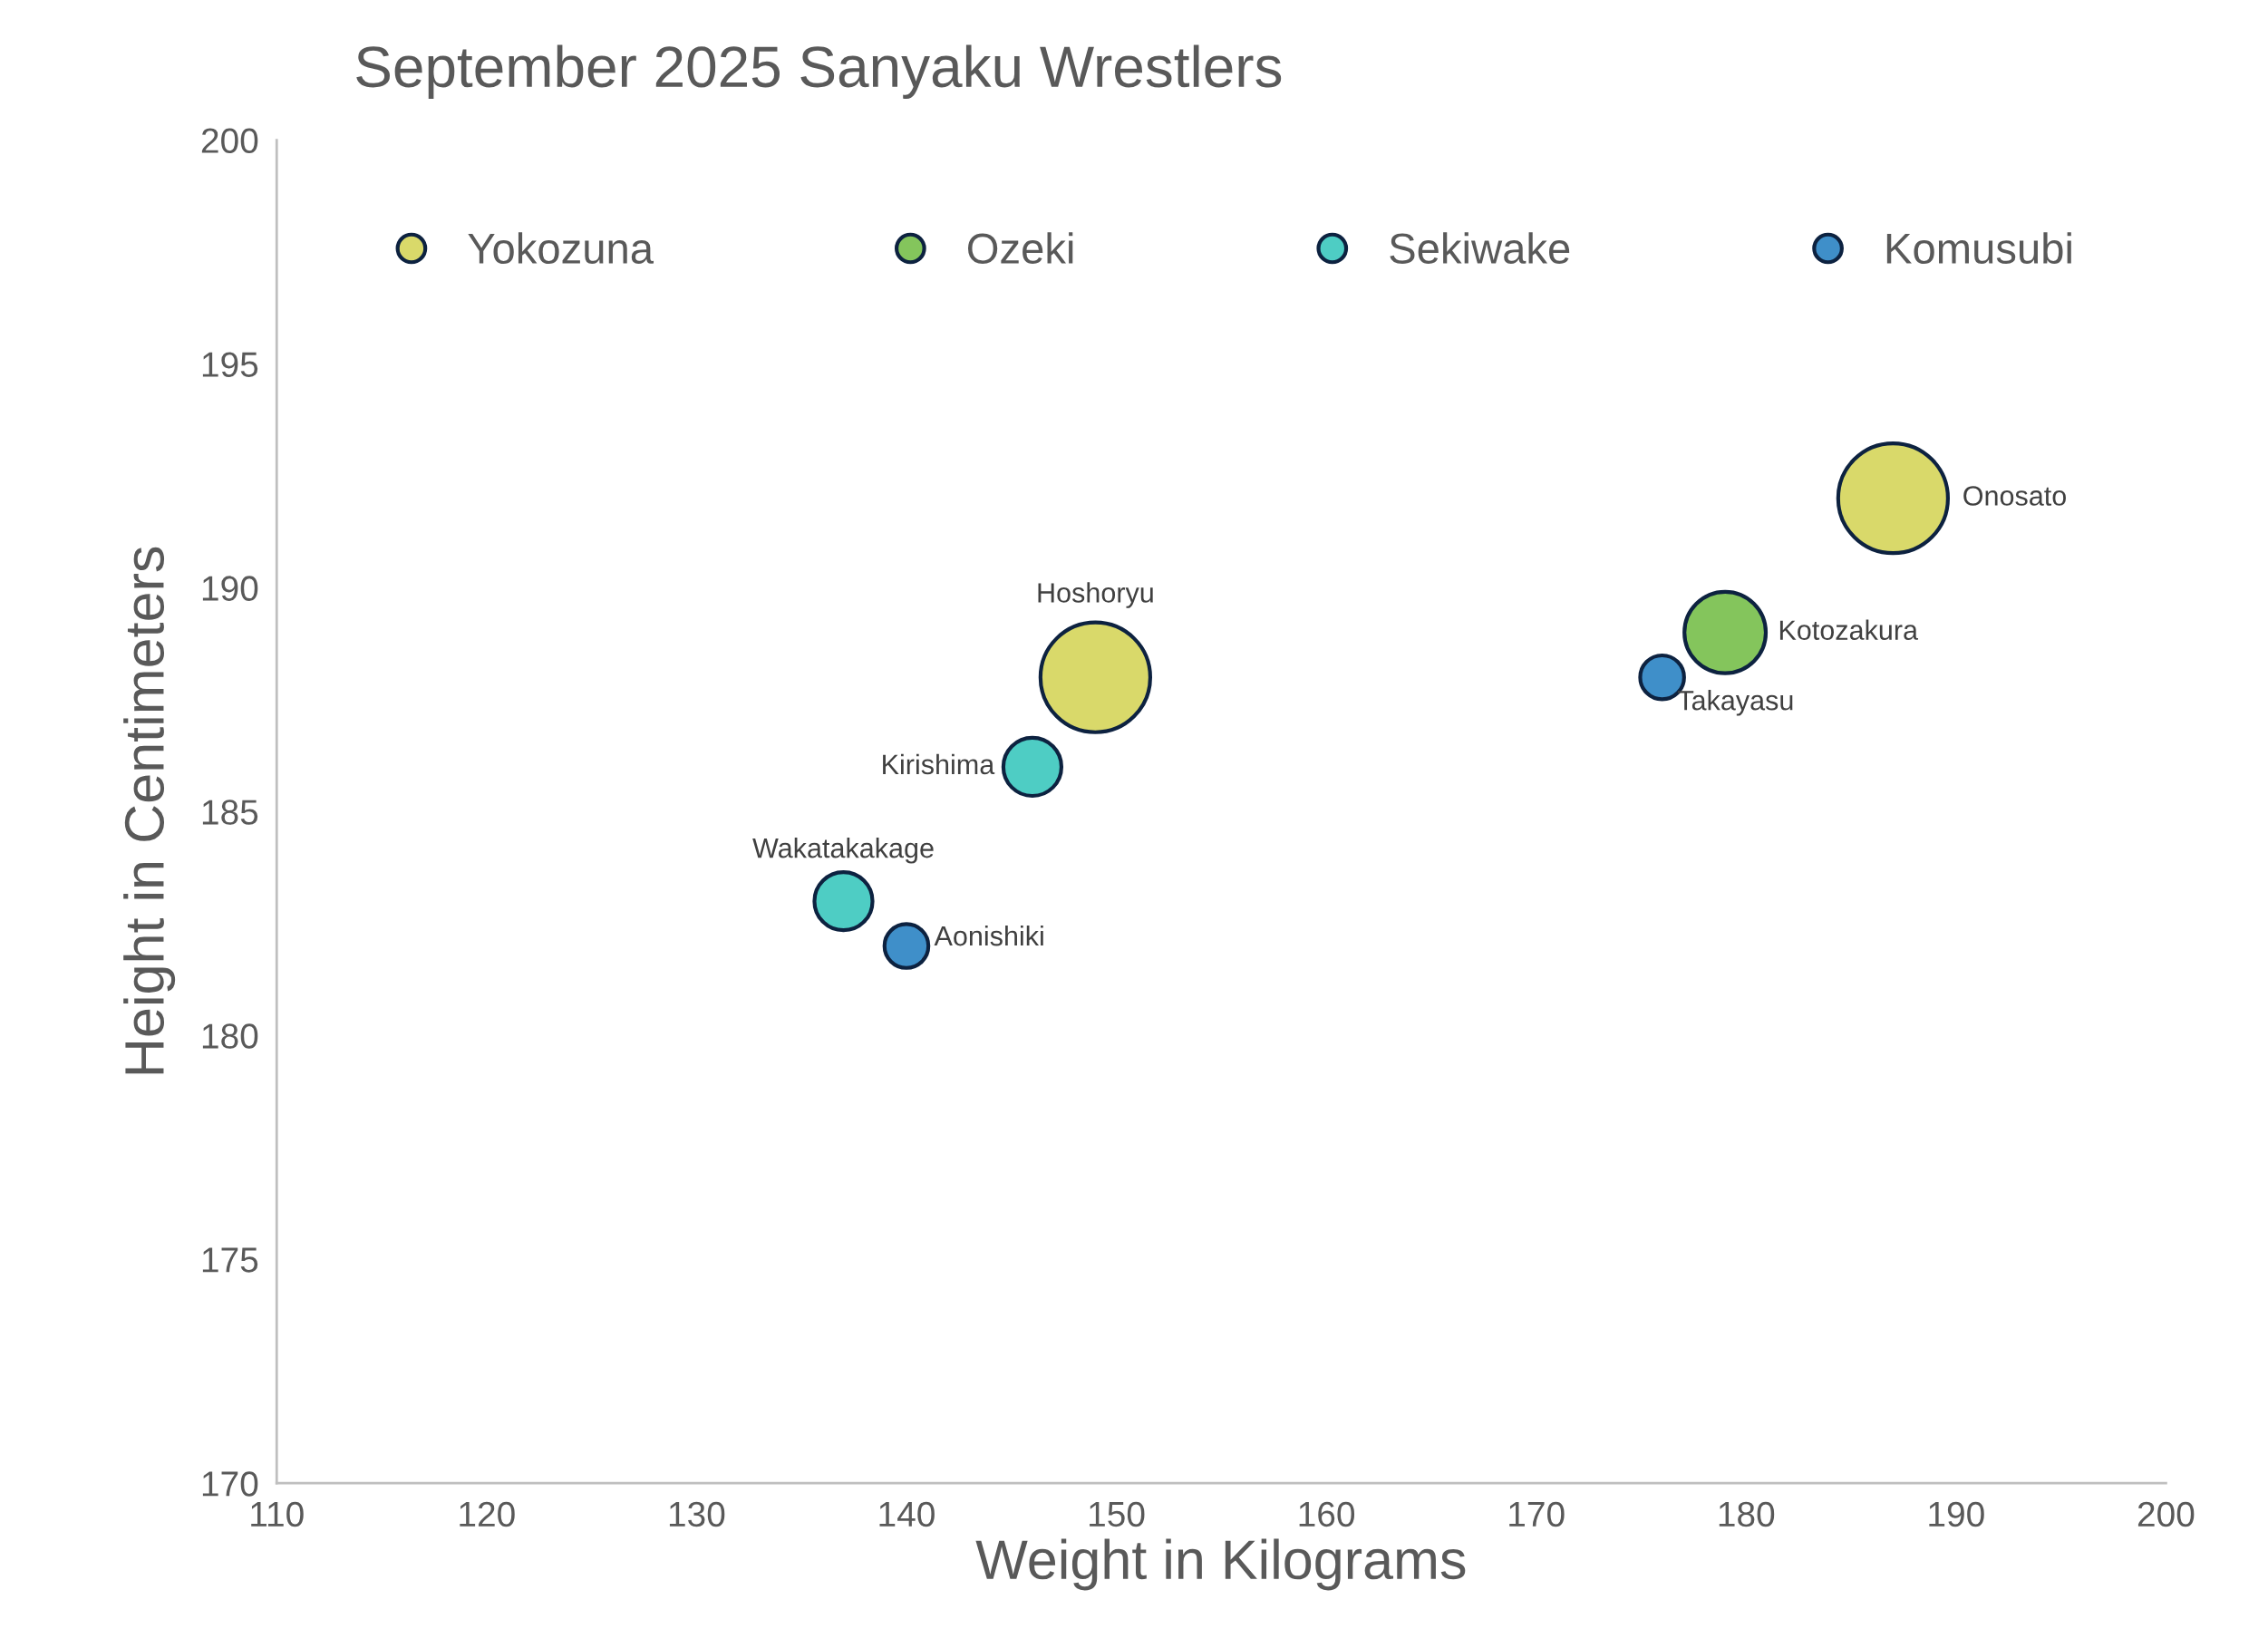 The height and width of the screenshot is (1648, 2268). Describe the element at coordinates (278, 1514) in the screenshot. I see `x-tick-label: 110` at that location.